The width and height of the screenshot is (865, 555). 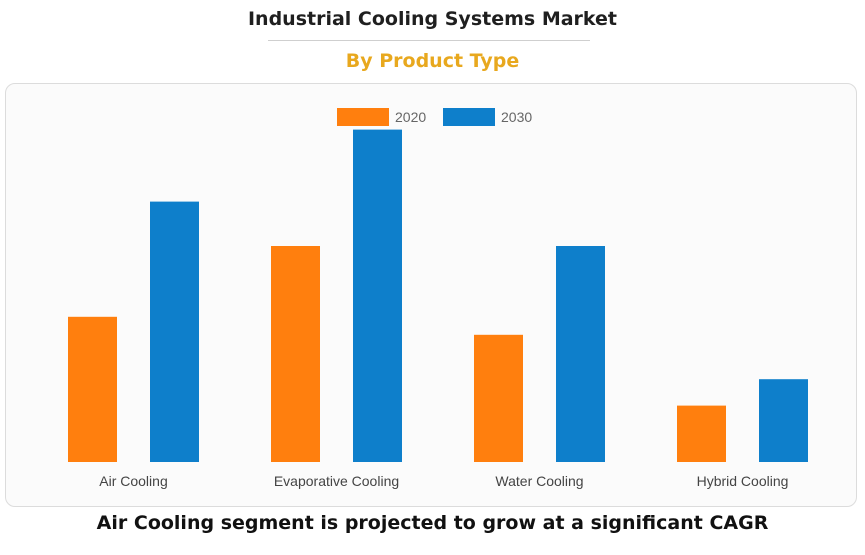 What do you see at coordinates (701, 433) in the screenshot?
I see `bar-hybrid-cooling-2020` at bounding box center [701, 433].